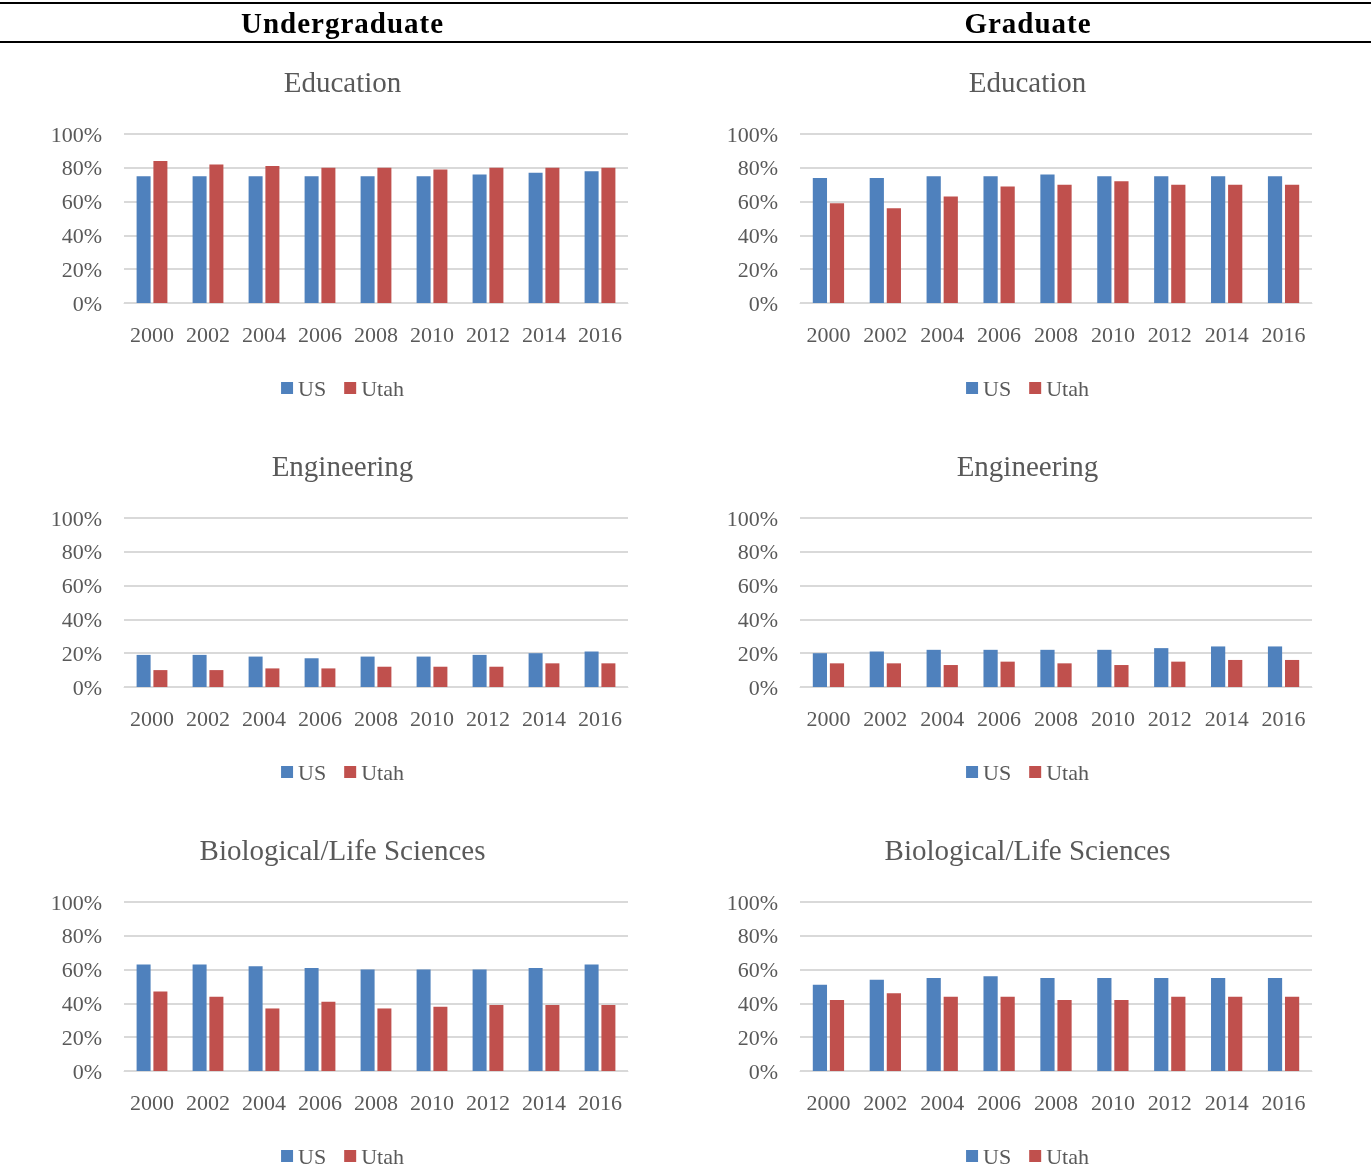 The height and width of the screenshot is (1170, 1371). What do you see at coordinates (1027, 81) in the screenshot?
I see `chart-title: Education` at bounding box center [1027, 81].